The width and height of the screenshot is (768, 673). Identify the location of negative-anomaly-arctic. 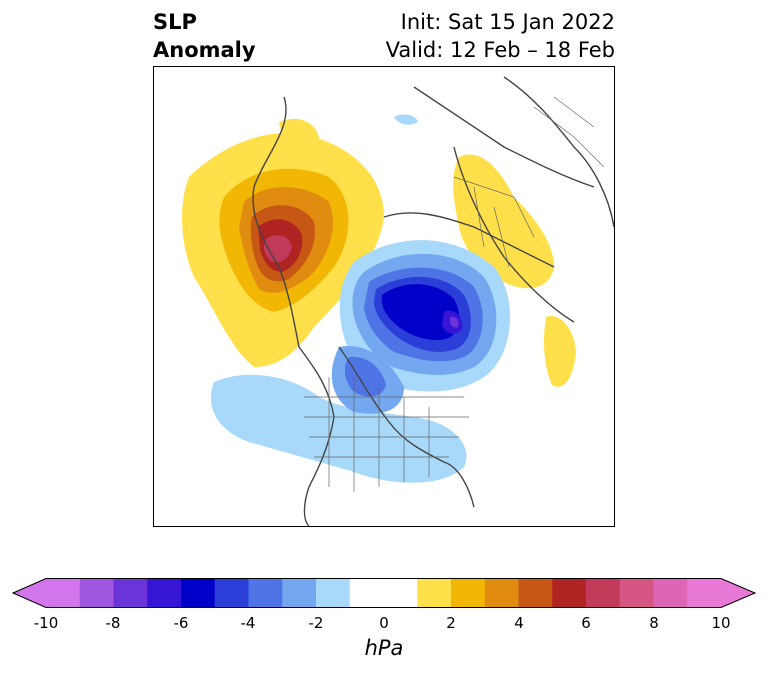
(425, 316).